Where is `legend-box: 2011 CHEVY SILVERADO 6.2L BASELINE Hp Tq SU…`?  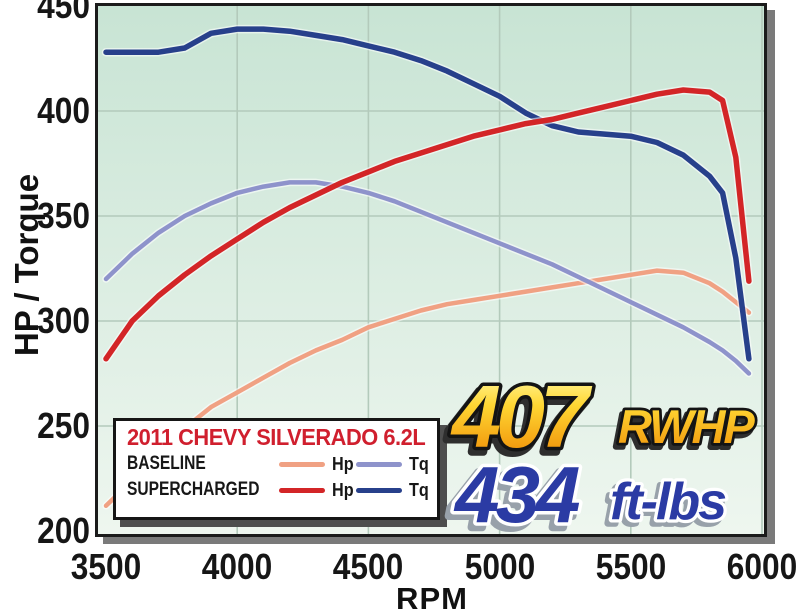
legend-box: 2011 CHEVY SILVERADO 6.2L BASELINE Hp Tq SU… is located at coordinates (276, 469).